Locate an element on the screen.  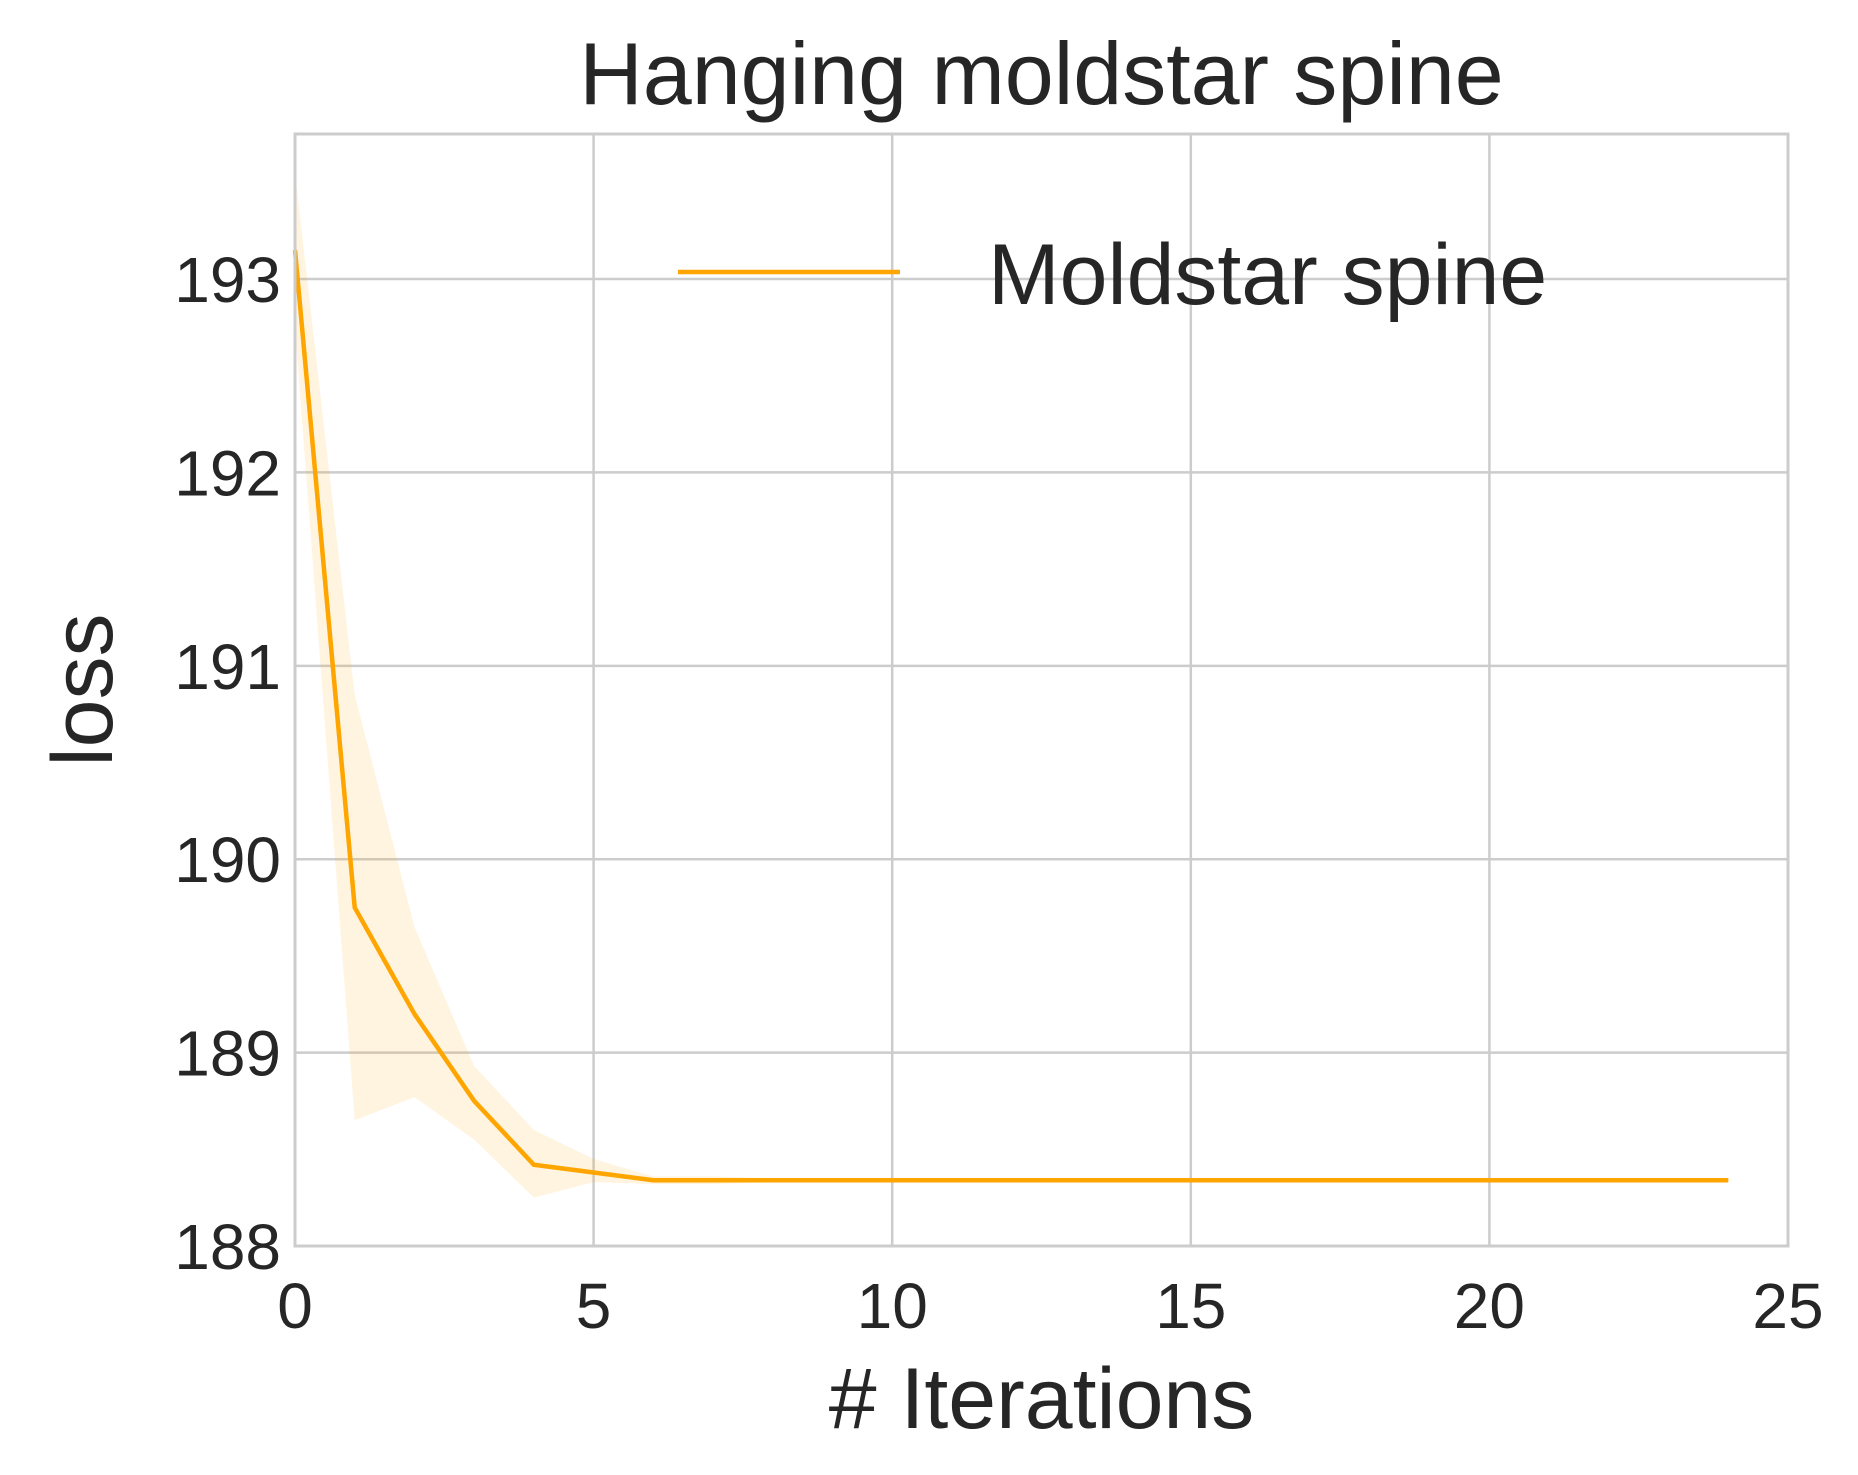
legend: Moldstar spine is located at coordinates (1112, 275).